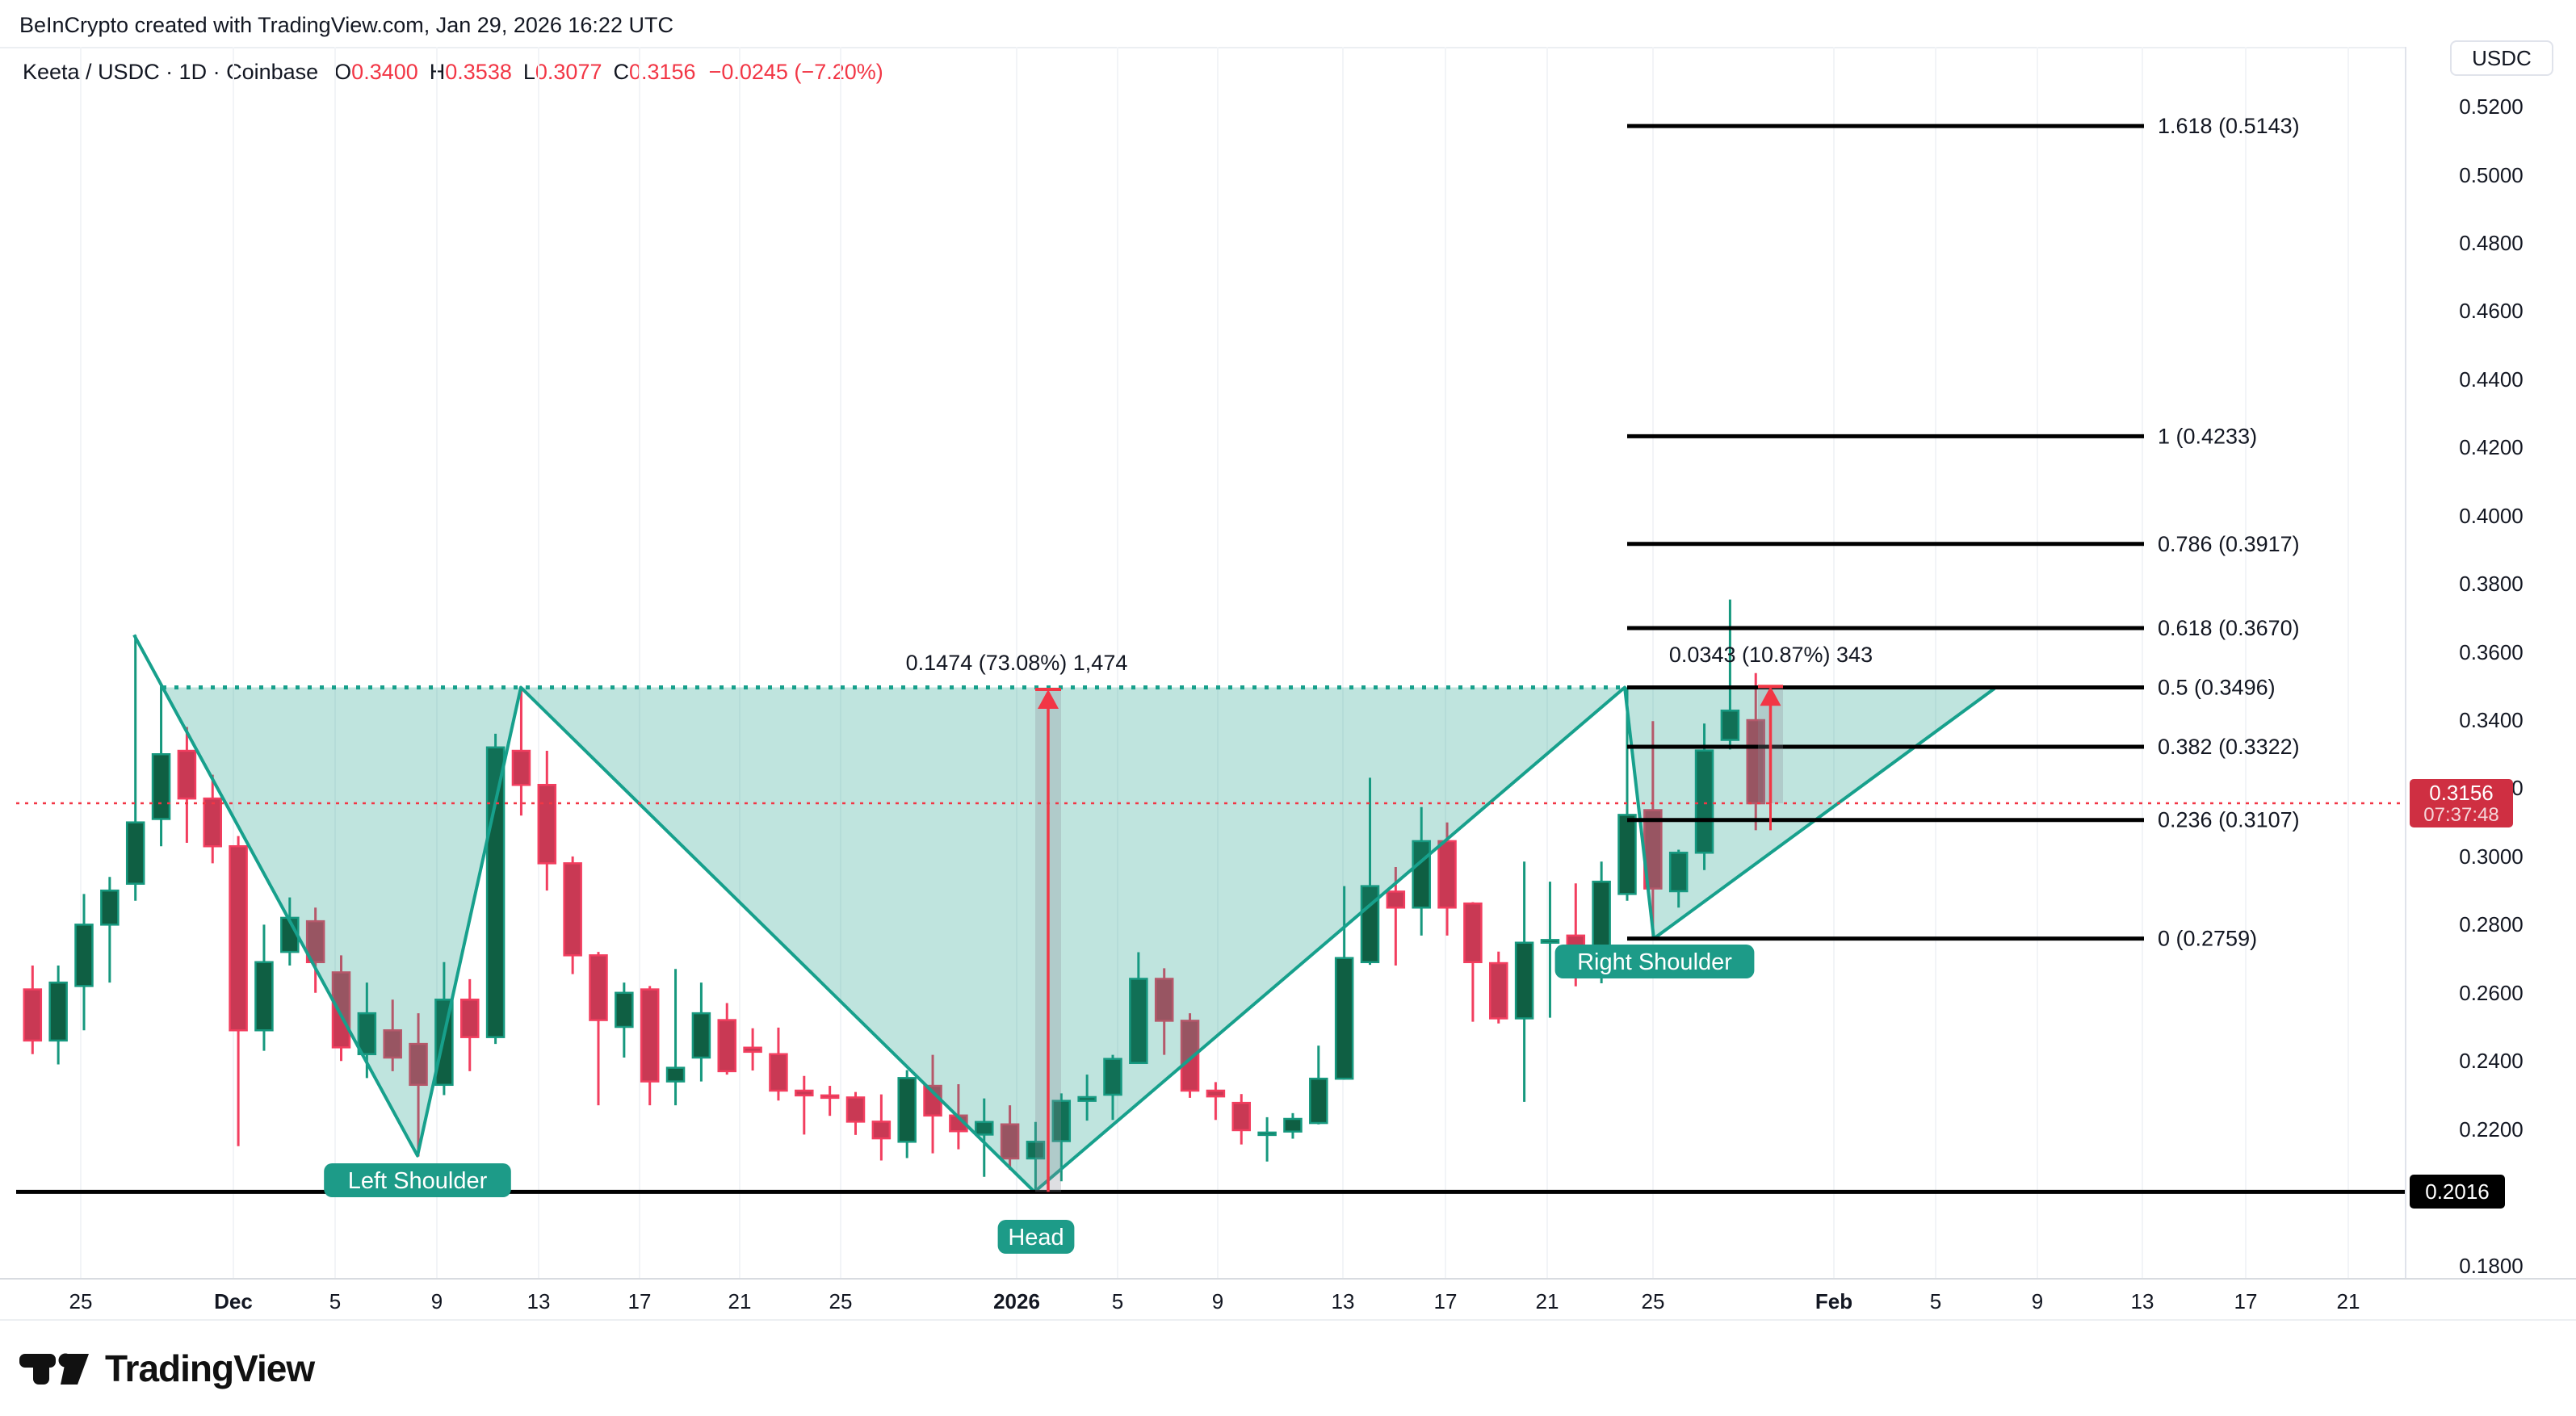  What do you see at coordinates (1048, 699) in the screenshot?
I see `measure-arrow-head` at bounding box center [1048, 699].